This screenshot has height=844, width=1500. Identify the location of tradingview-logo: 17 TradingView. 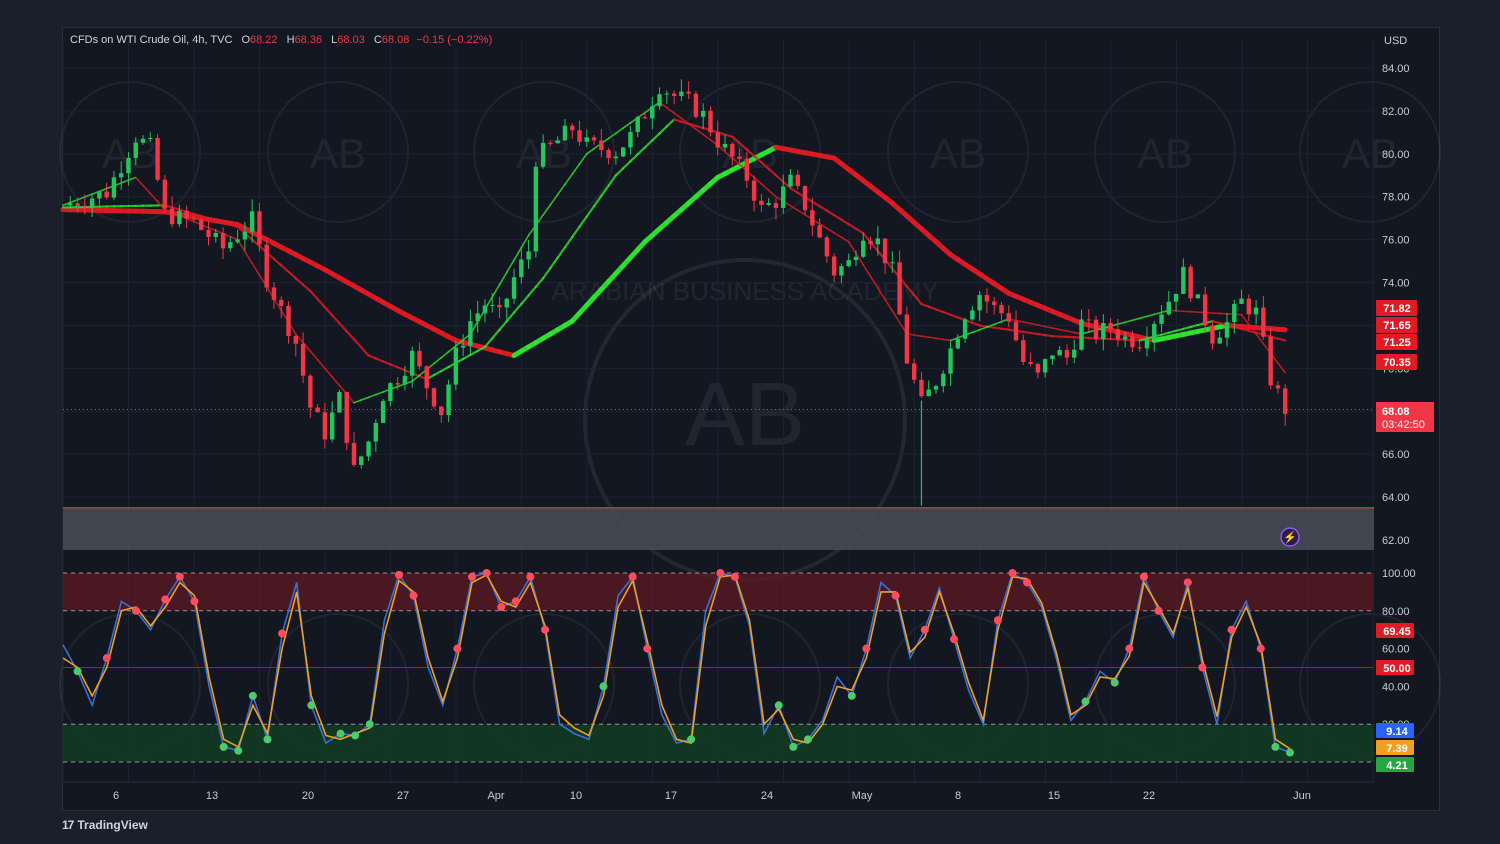
(105, 825).